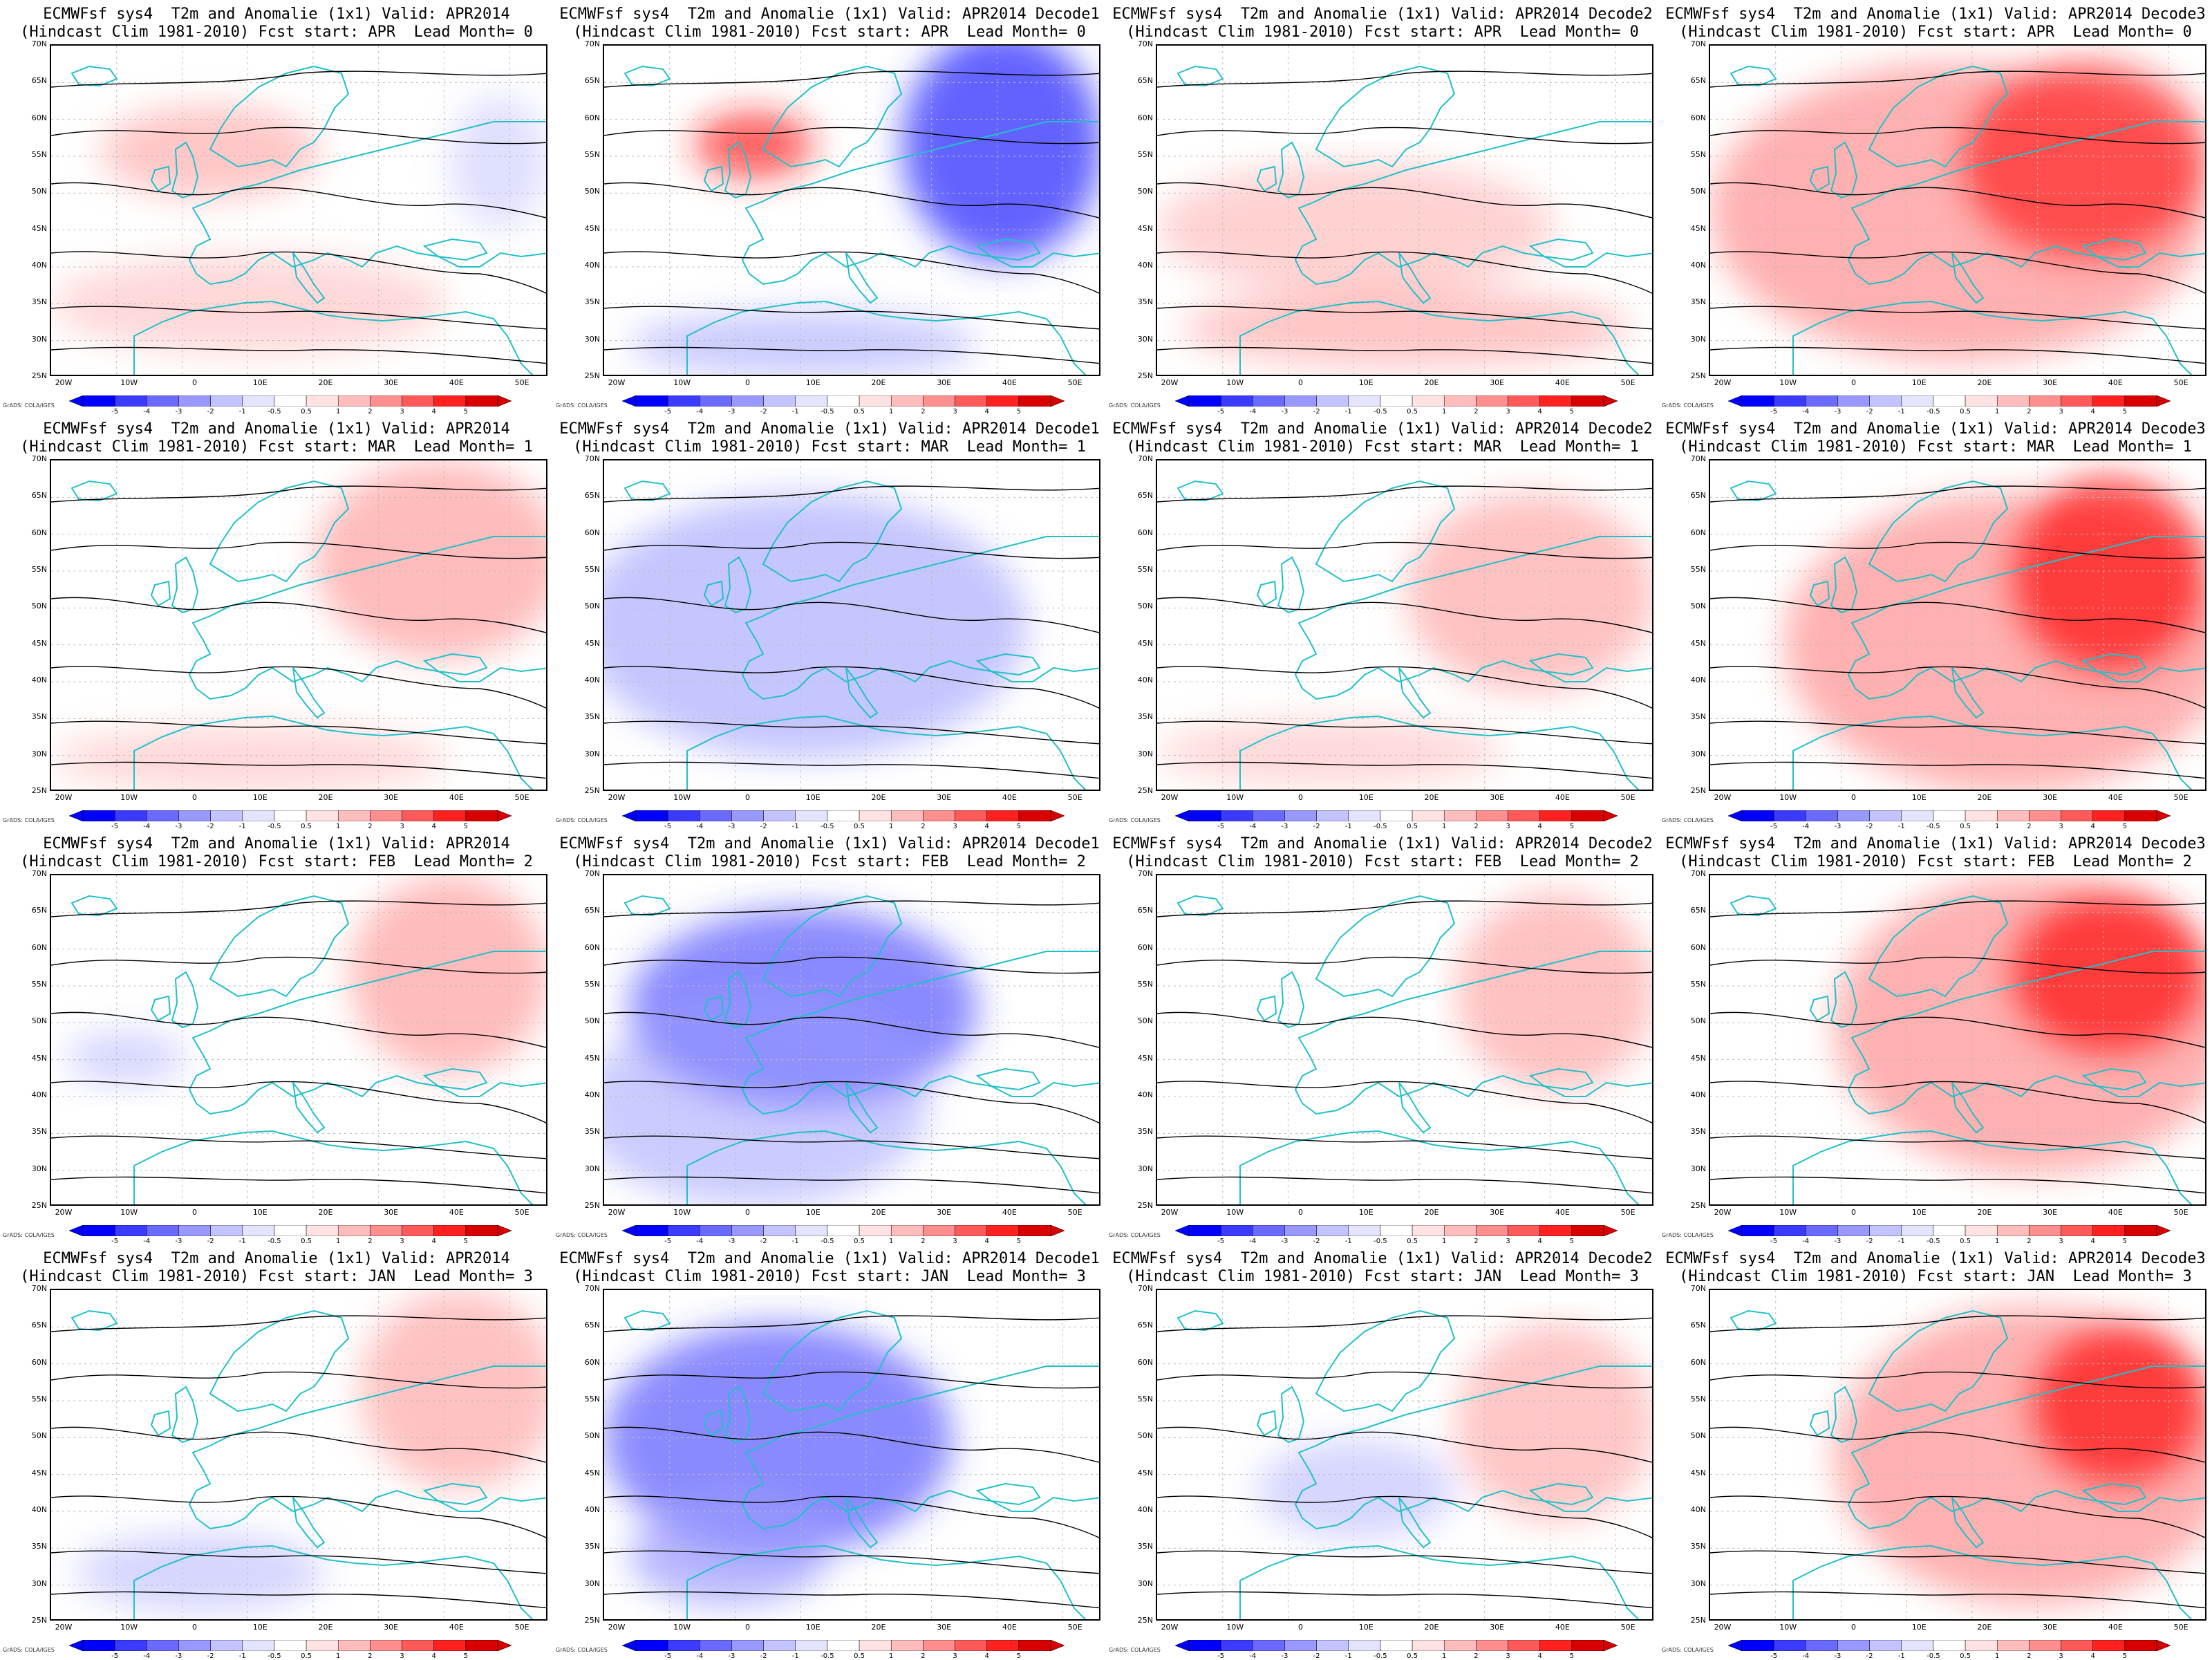  What do you see at coordinates (1957, 625) in the screenshot?
I see `map-canvas` at bounding box center [1957, 625].